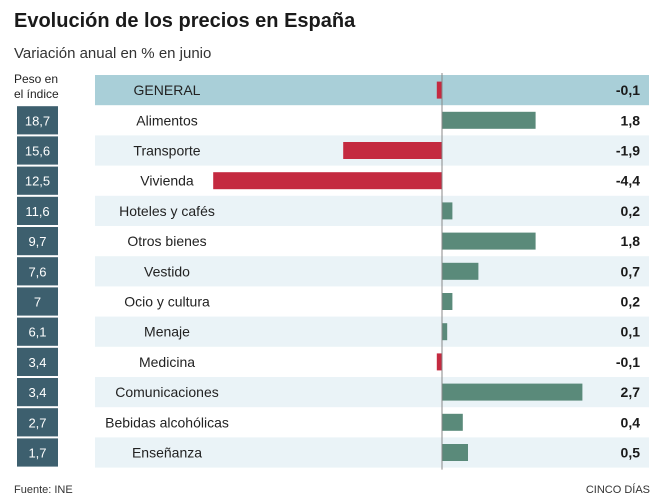 Image resolution: width=664 pixels, height=503 pixels. I want to click on weight-label: 15,6, so click(37, 151).